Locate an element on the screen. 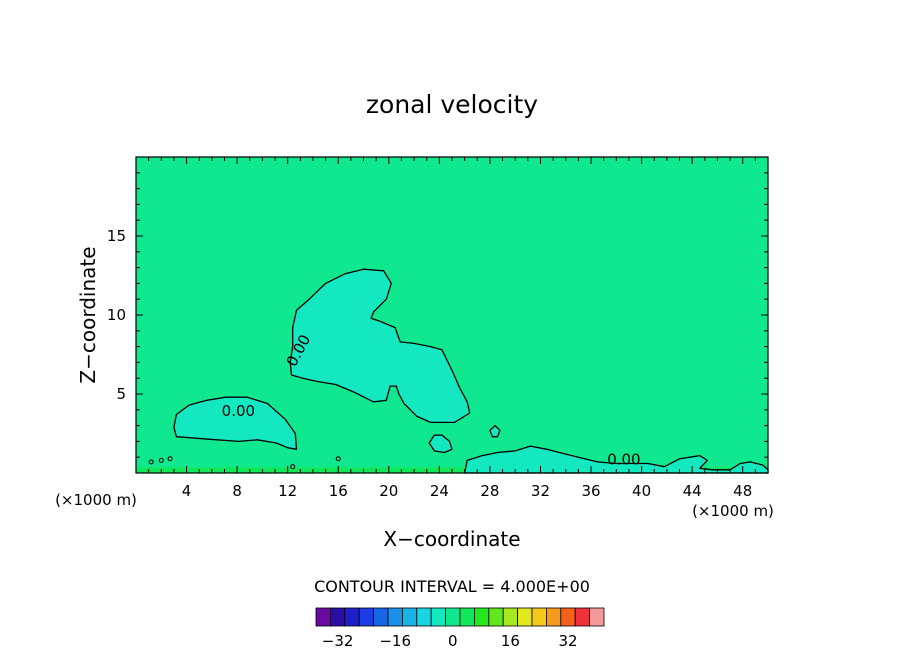 The width and height of the screenshot is (904, 654). x-tick-label: 12 is located at coordinates (287, 491).